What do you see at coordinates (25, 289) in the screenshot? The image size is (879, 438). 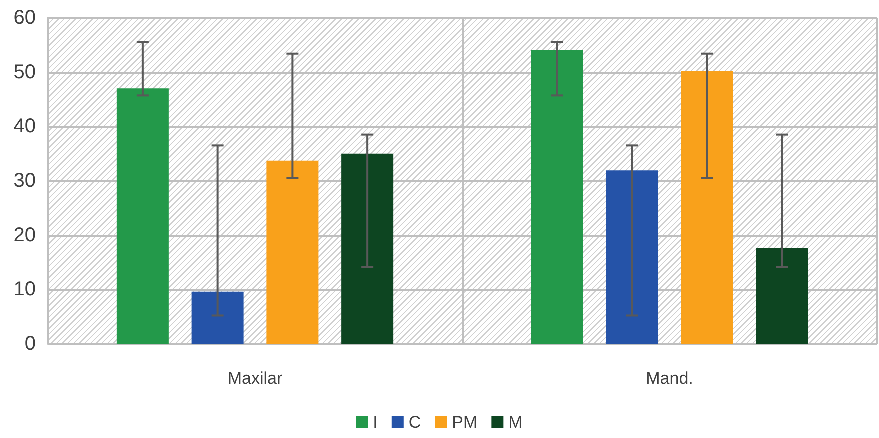 I see `y-tick-label: 10` at bounding box center [25, 289].